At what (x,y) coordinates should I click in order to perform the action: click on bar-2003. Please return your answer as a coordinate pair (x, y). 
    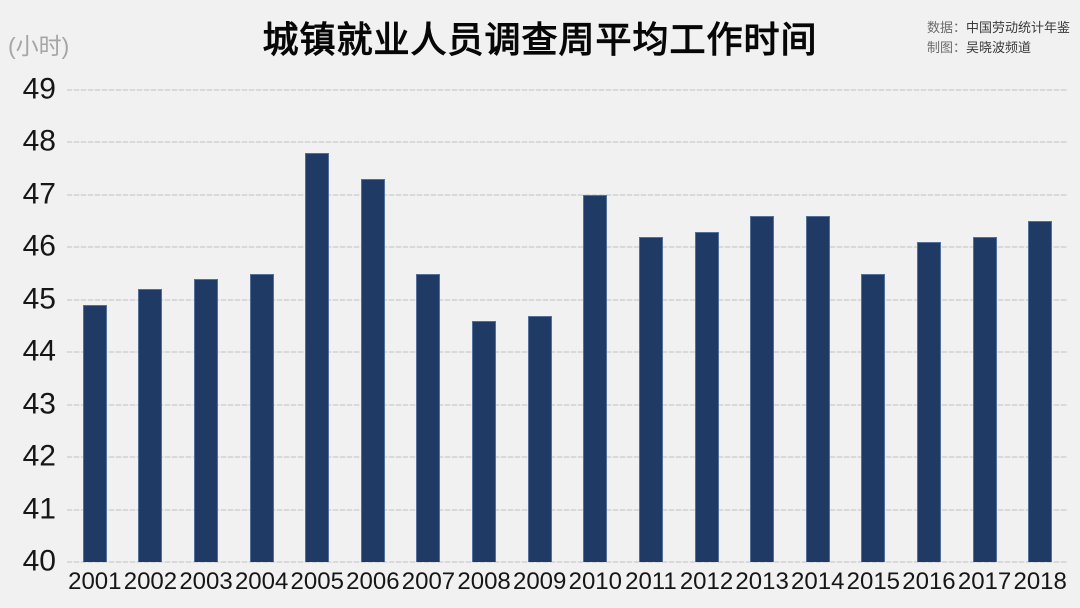
    Looking at the image, I should click on (206, 420).